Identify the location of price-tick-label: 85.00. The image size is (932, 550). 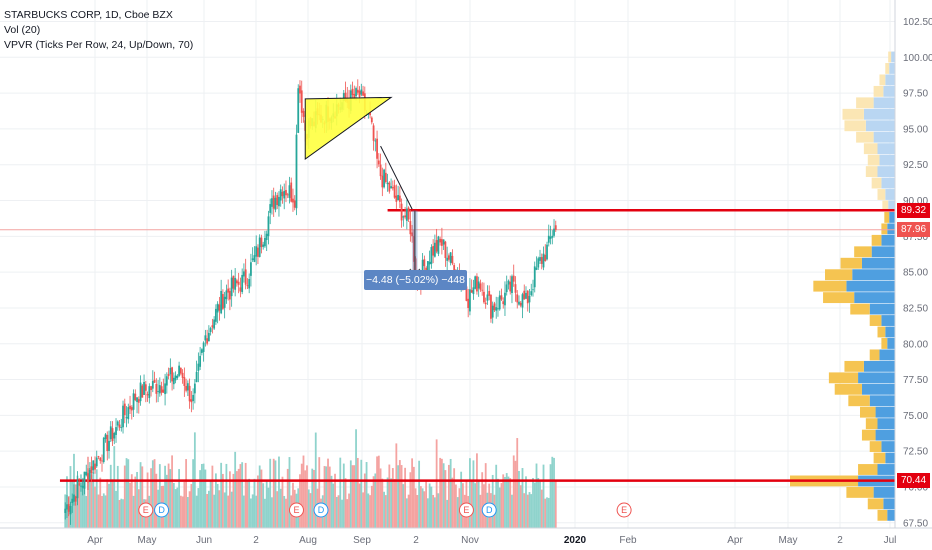
(915, 273).